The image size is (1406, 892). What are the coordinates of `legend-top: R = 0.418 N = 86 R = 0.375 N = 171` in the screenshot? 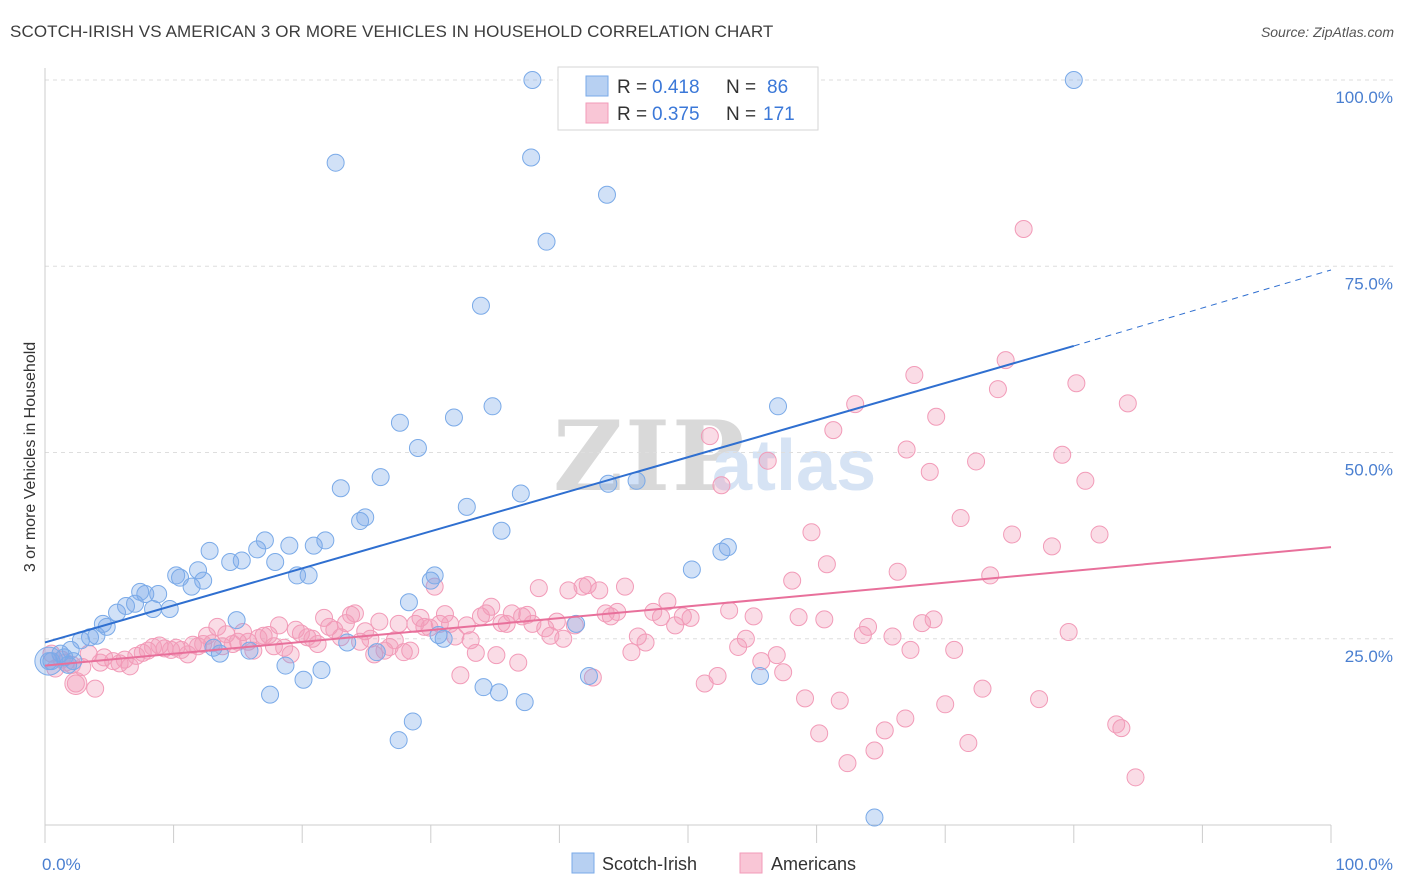 It's located at (688, 98).